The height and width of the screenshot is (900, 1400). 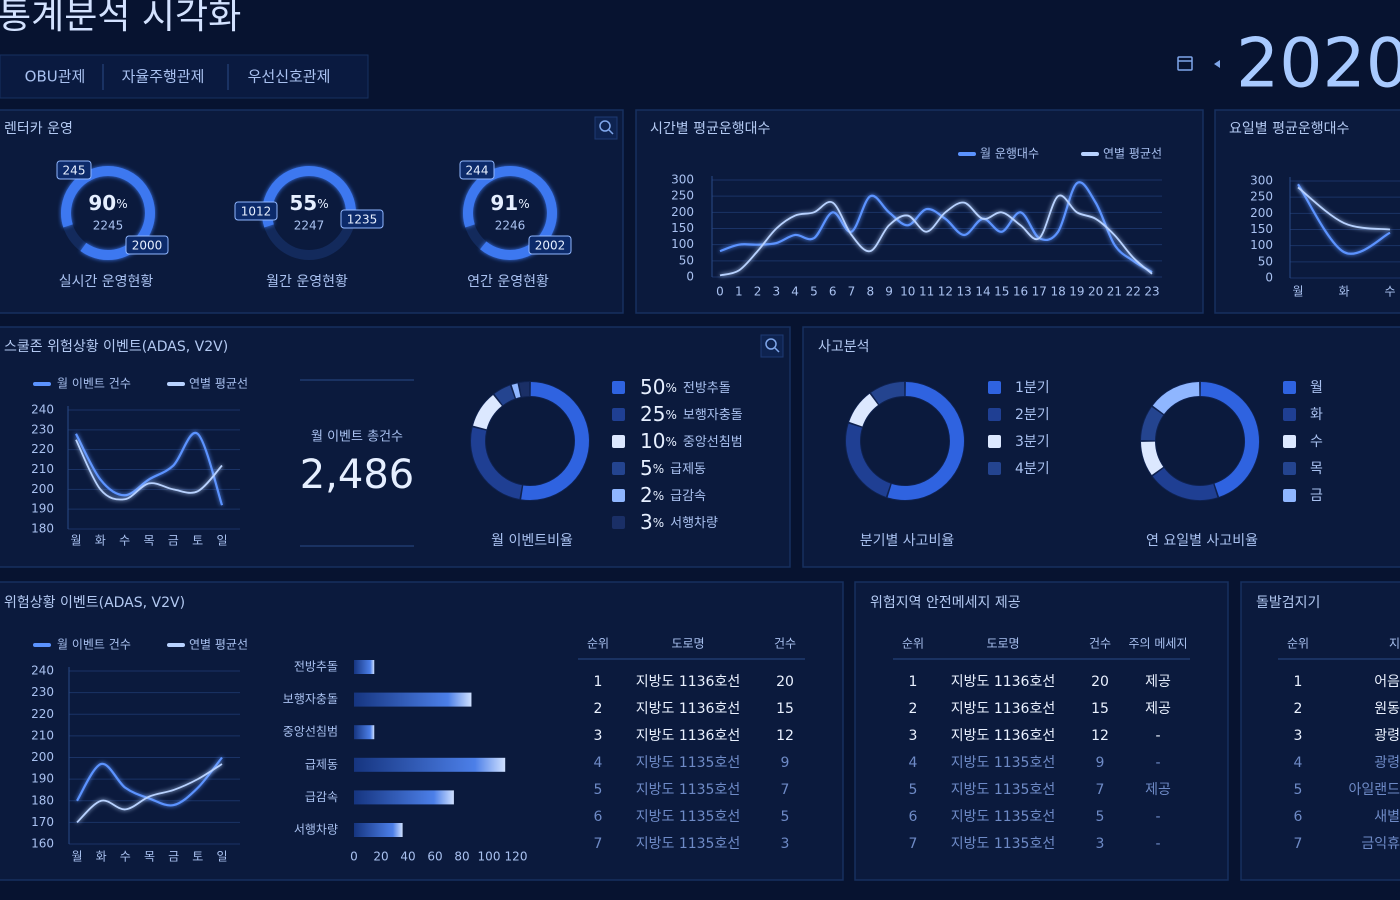 What do you see at coordinates (1288, 603) in the screenshot?
I see `panel-title: 돌발검지기` at bounding box center [1288, 603].